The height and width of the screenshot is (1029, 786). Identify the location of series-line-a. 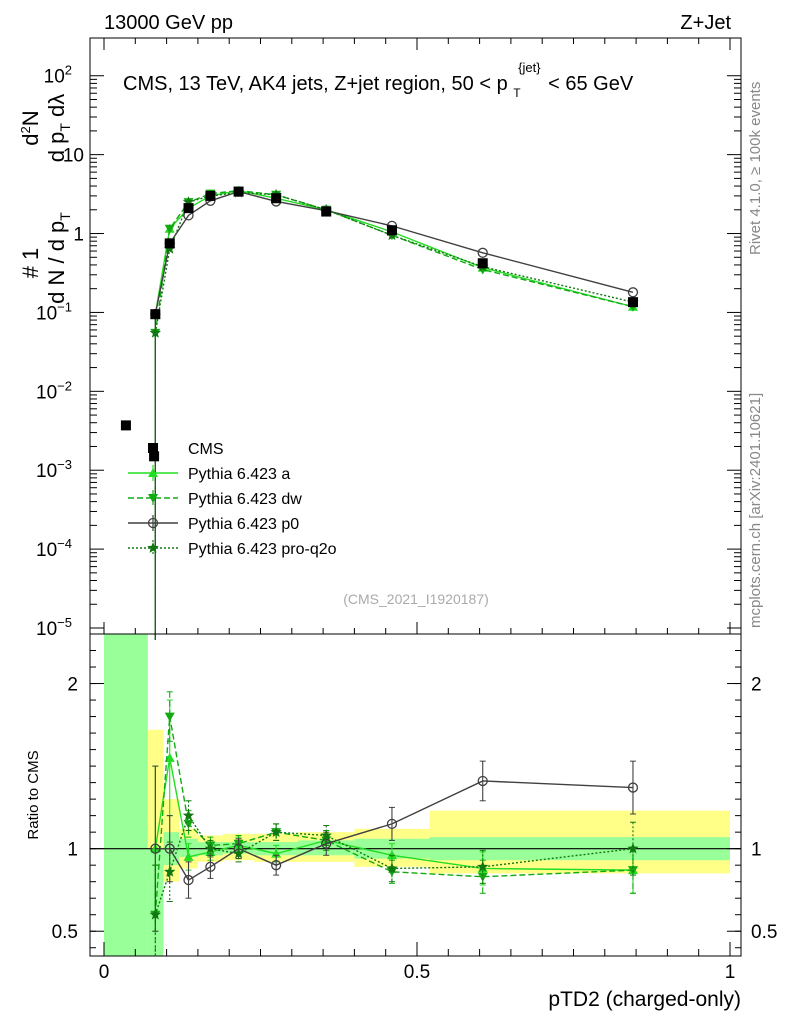
(394, 252).